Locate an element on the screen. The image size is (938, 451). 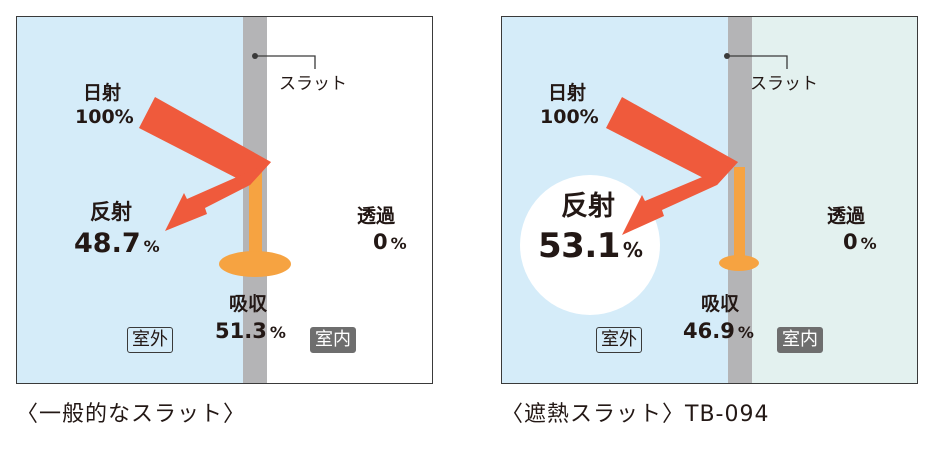
absorb-value: 46.9% is located at coordinates (718, 331).